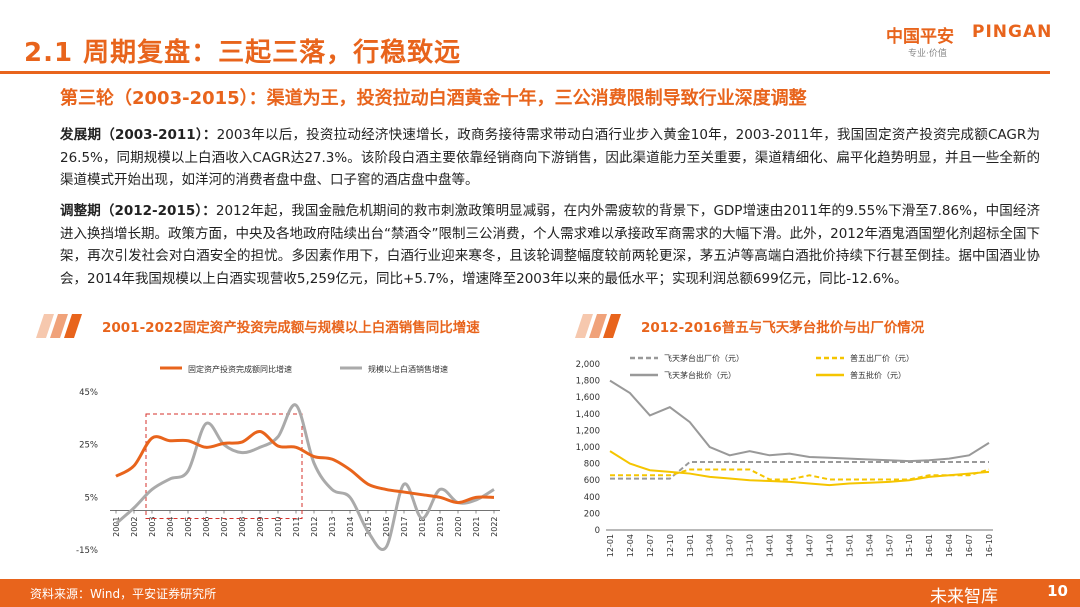 The image size is (1080, 607). Describe the element at coordinates (138, 135) in the screenshot. I see `para-lead: 发展期（2003-2011）：` at that location.